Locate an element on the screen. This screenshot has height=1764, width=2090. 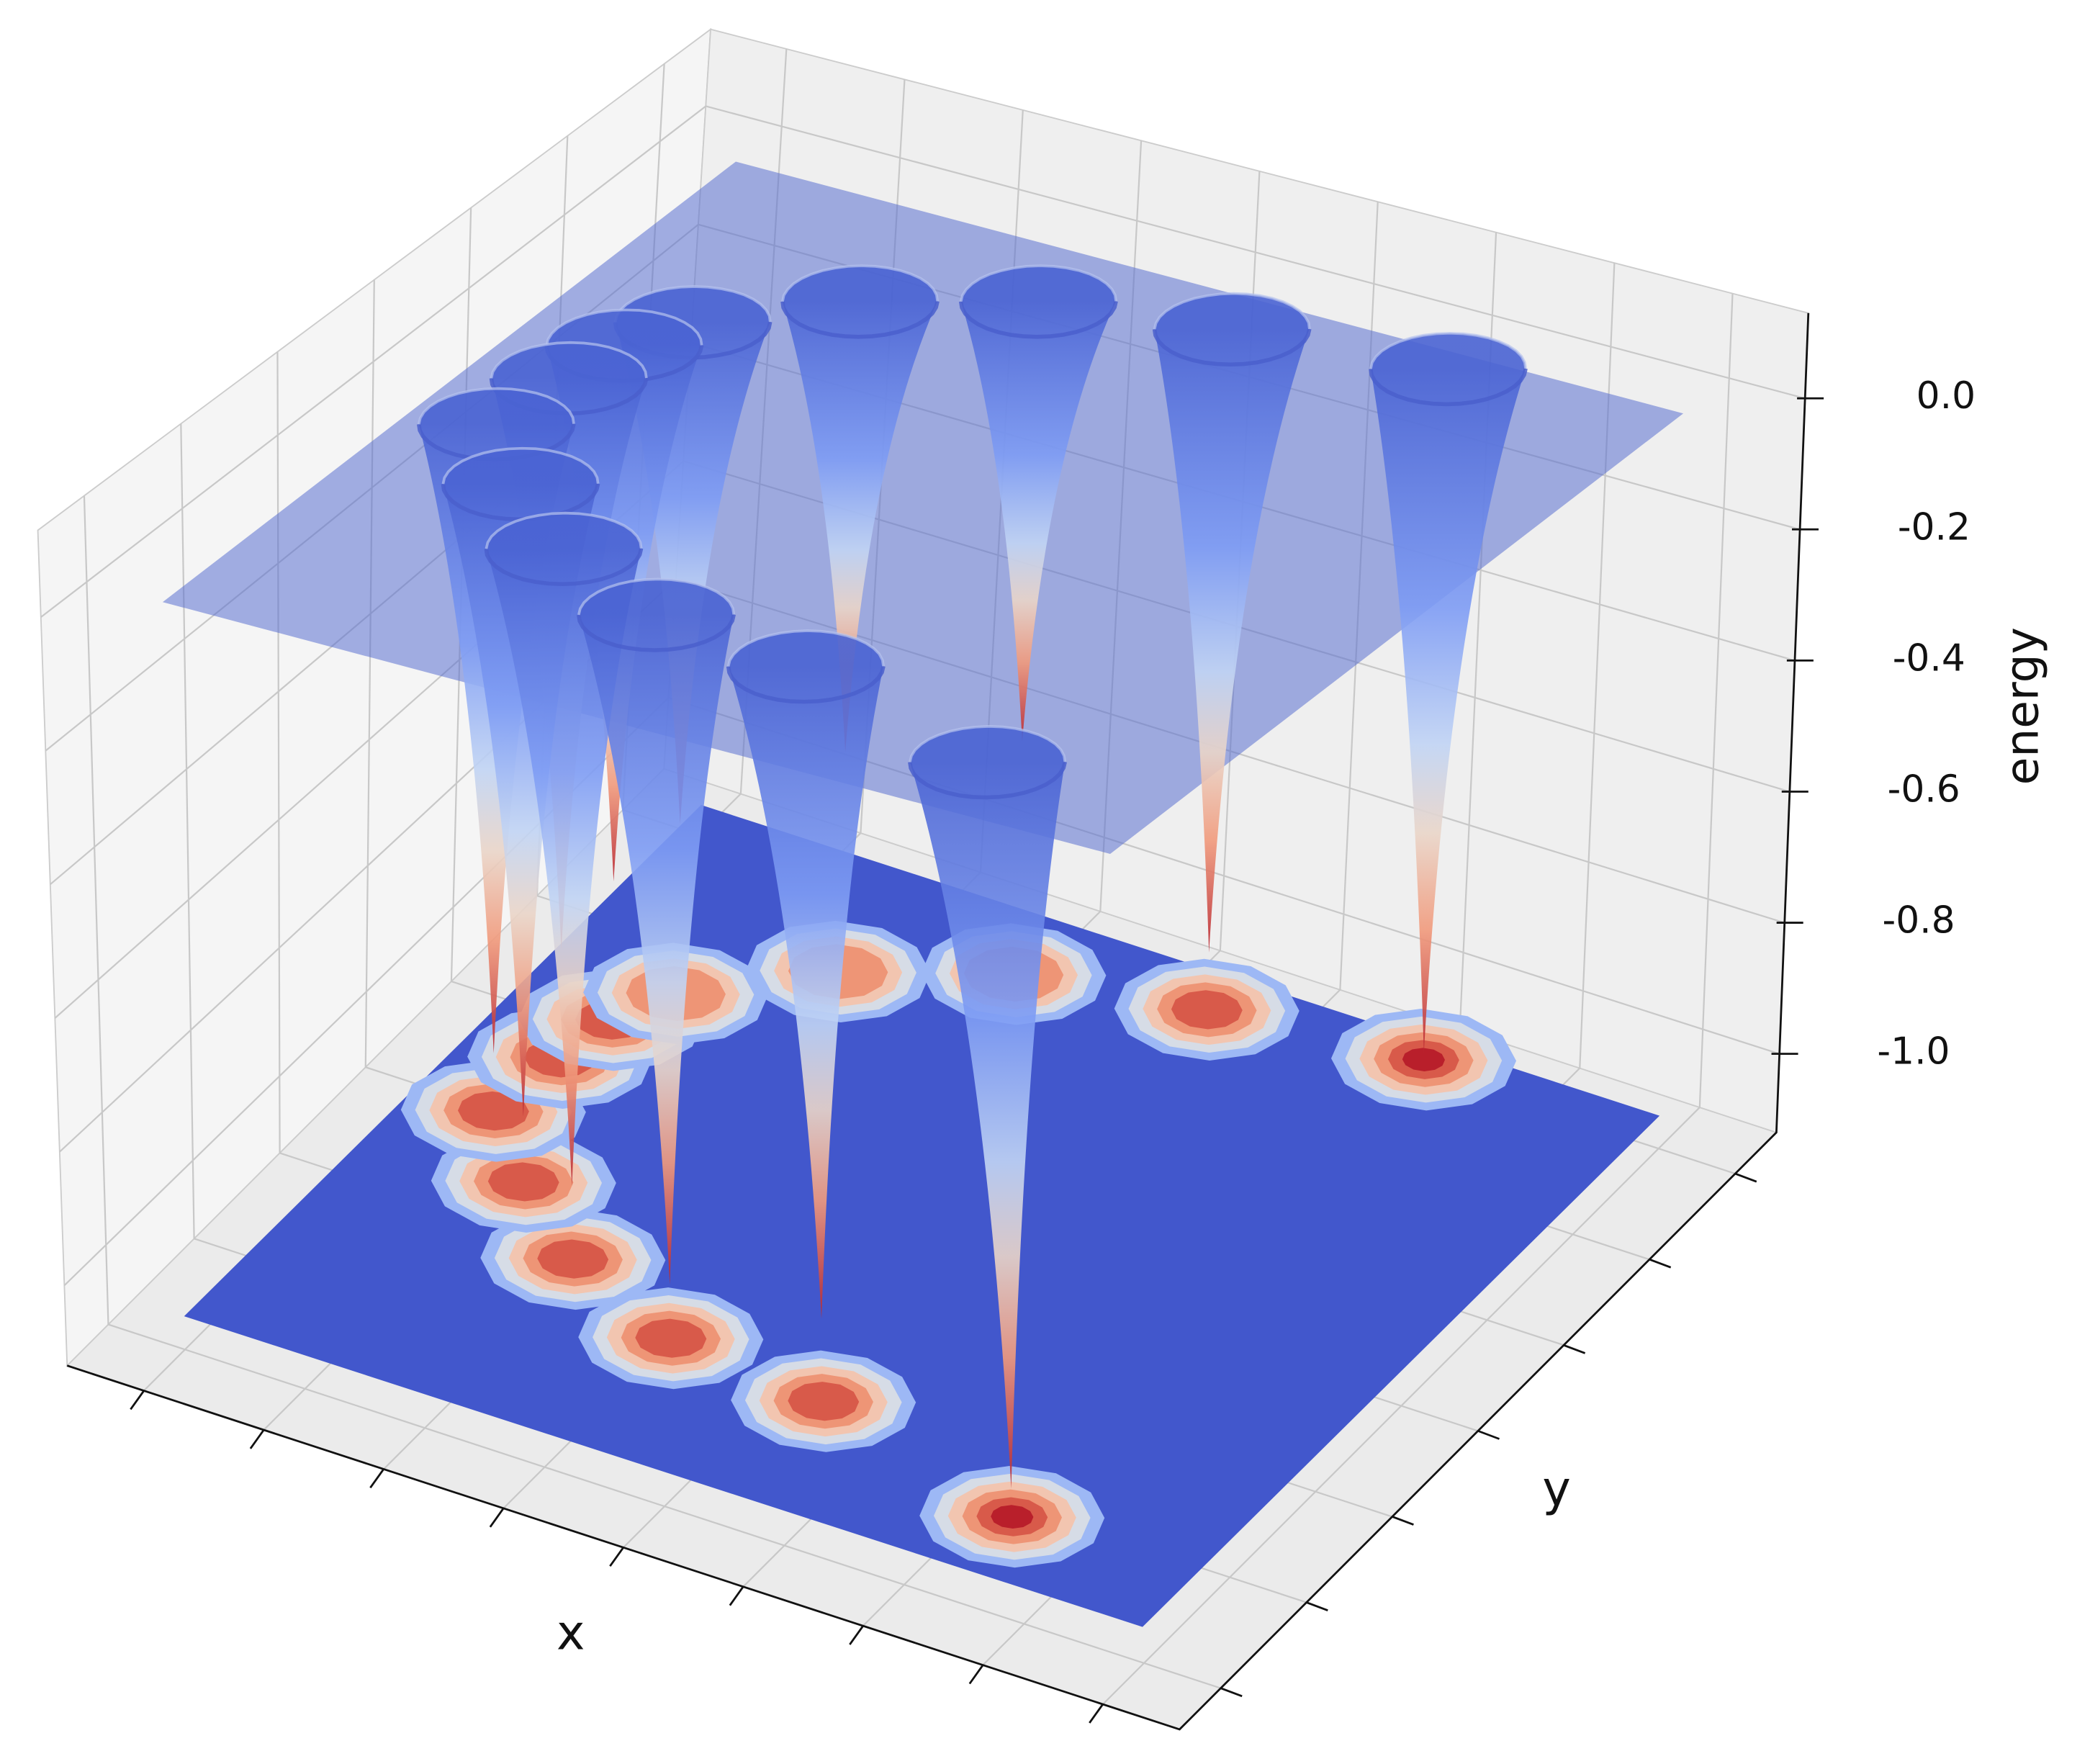
y-axis-label: y is located at coordinates (1556, 1489).